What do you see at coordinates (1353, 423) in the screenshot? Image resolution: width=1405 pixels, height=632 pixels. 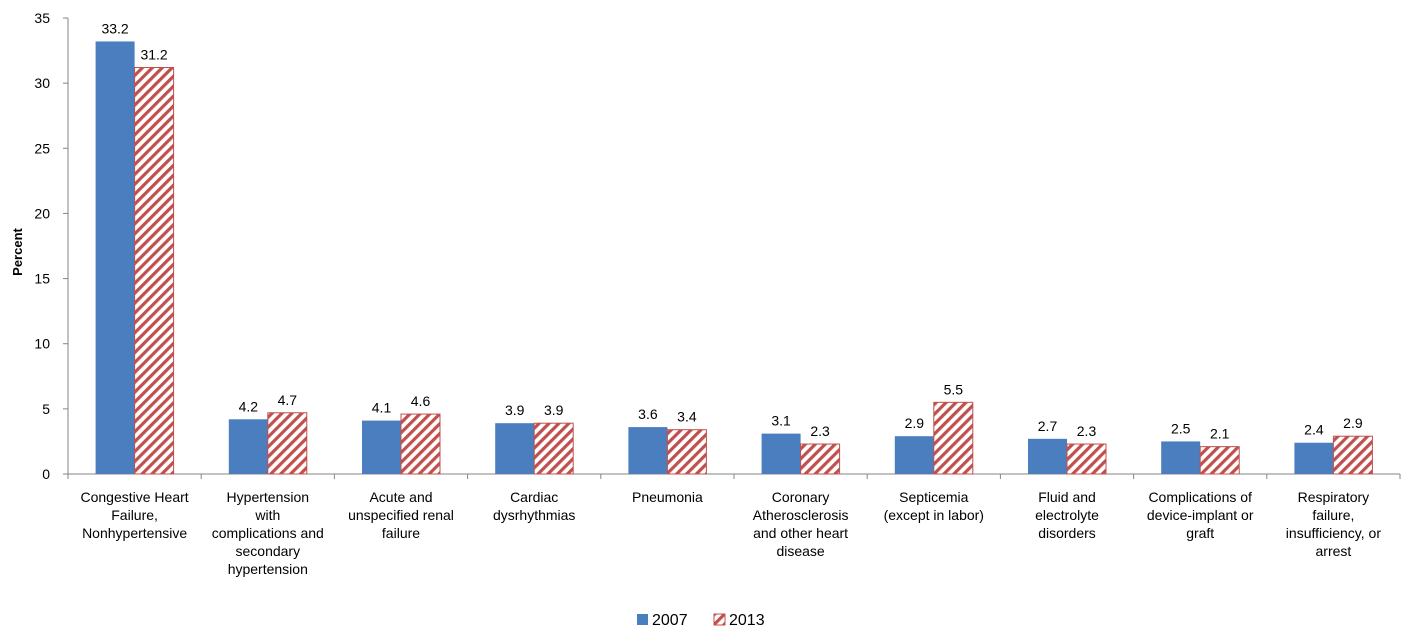 I see `data-label-2013-9: 2.9` at bounding box center [1353, 423].